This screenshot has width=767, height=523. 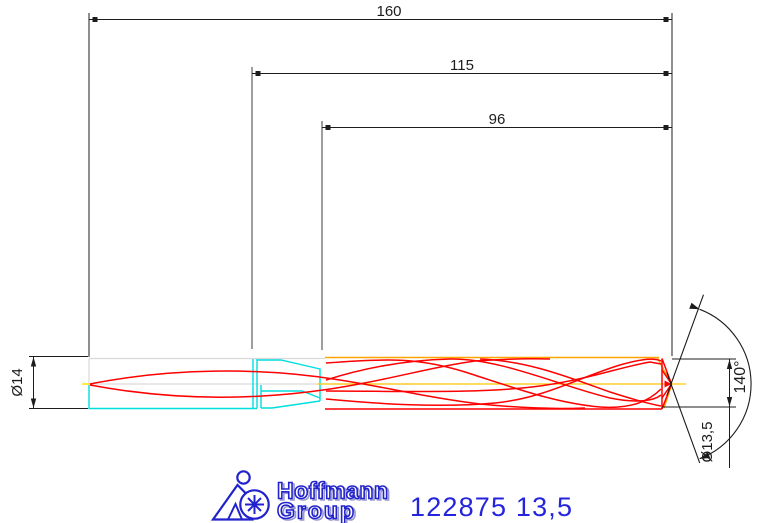 What do you see at coordinates (381, 383) in the screenshot?
I see `drill-flutes-red` at bounding box center [381, 383].